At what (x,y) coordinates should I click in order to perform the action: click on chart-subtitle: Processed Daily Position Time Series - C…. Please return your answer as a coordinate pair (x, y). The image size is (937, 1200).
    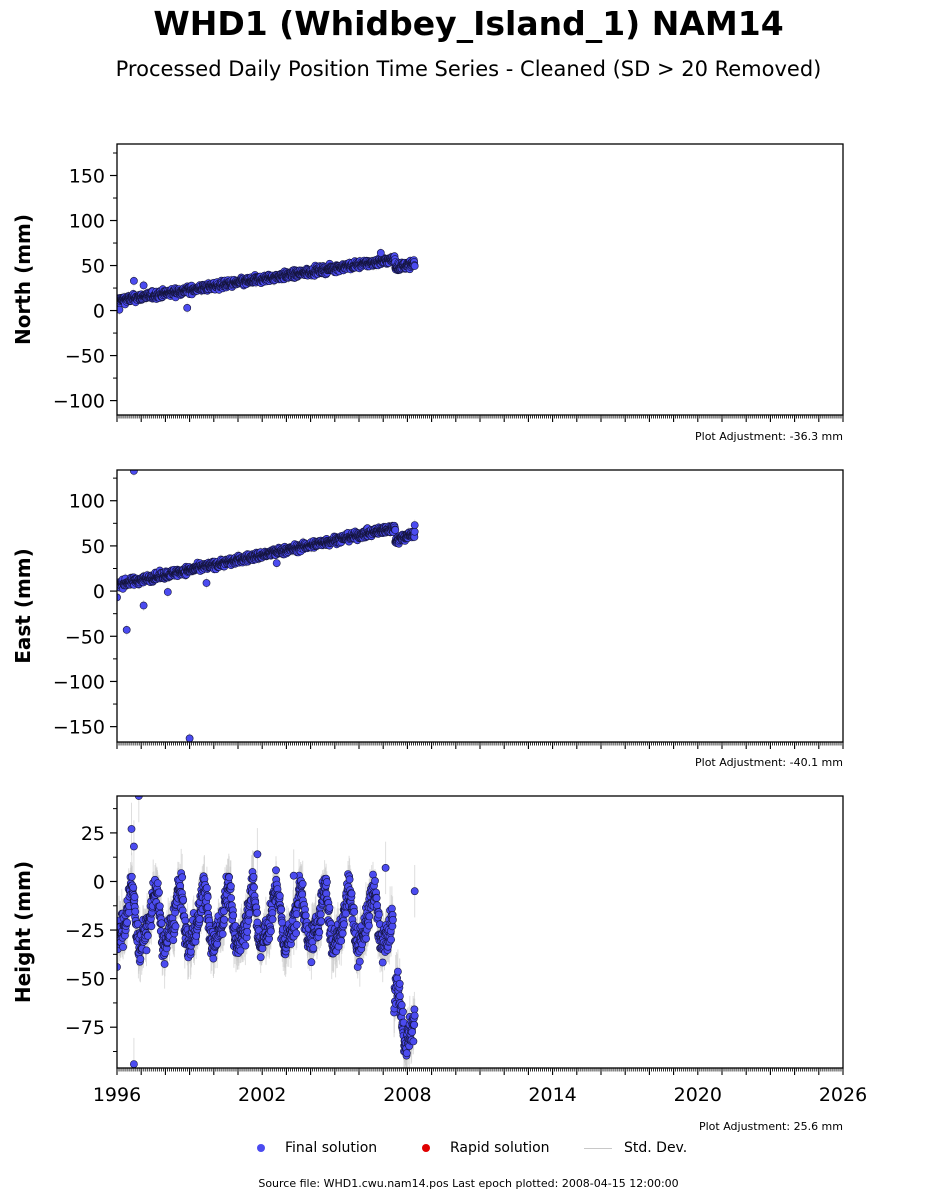
    Looking at the image, I should click on (468, 69).